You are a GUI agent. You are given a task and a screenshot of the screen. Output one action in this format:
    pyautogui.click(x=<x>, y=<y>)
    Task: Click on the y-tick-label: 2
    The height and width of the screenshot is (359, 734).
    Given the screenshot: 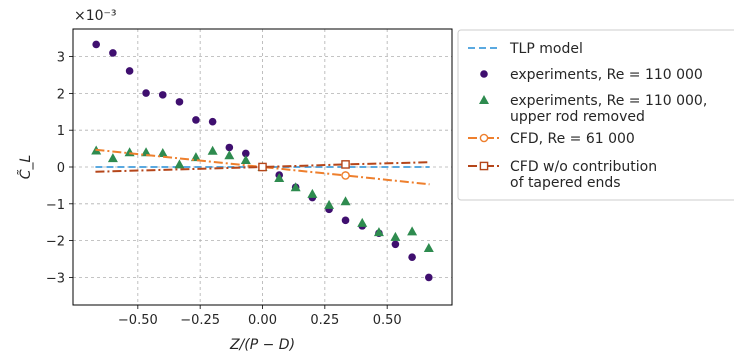 What is the action you would take?
    pyautogui.click(x=61, y=94)
    